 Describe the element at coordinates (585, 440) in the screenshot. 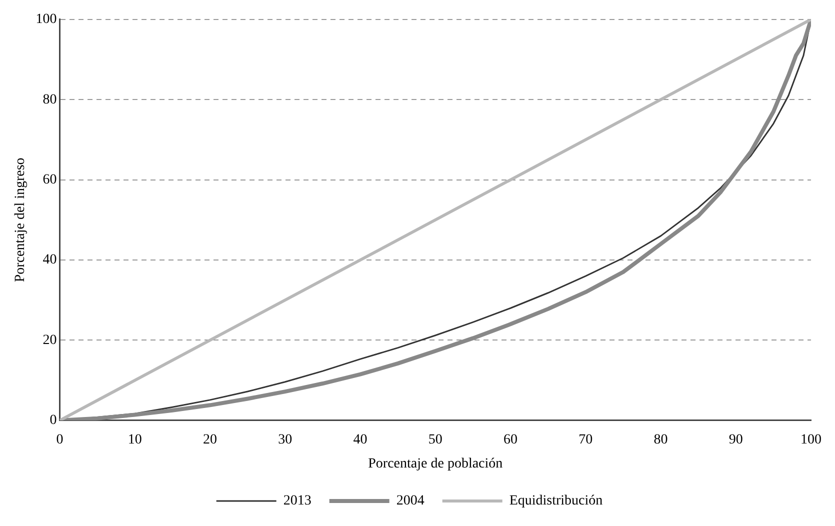

I see `x-tick-label: 70` at that location.